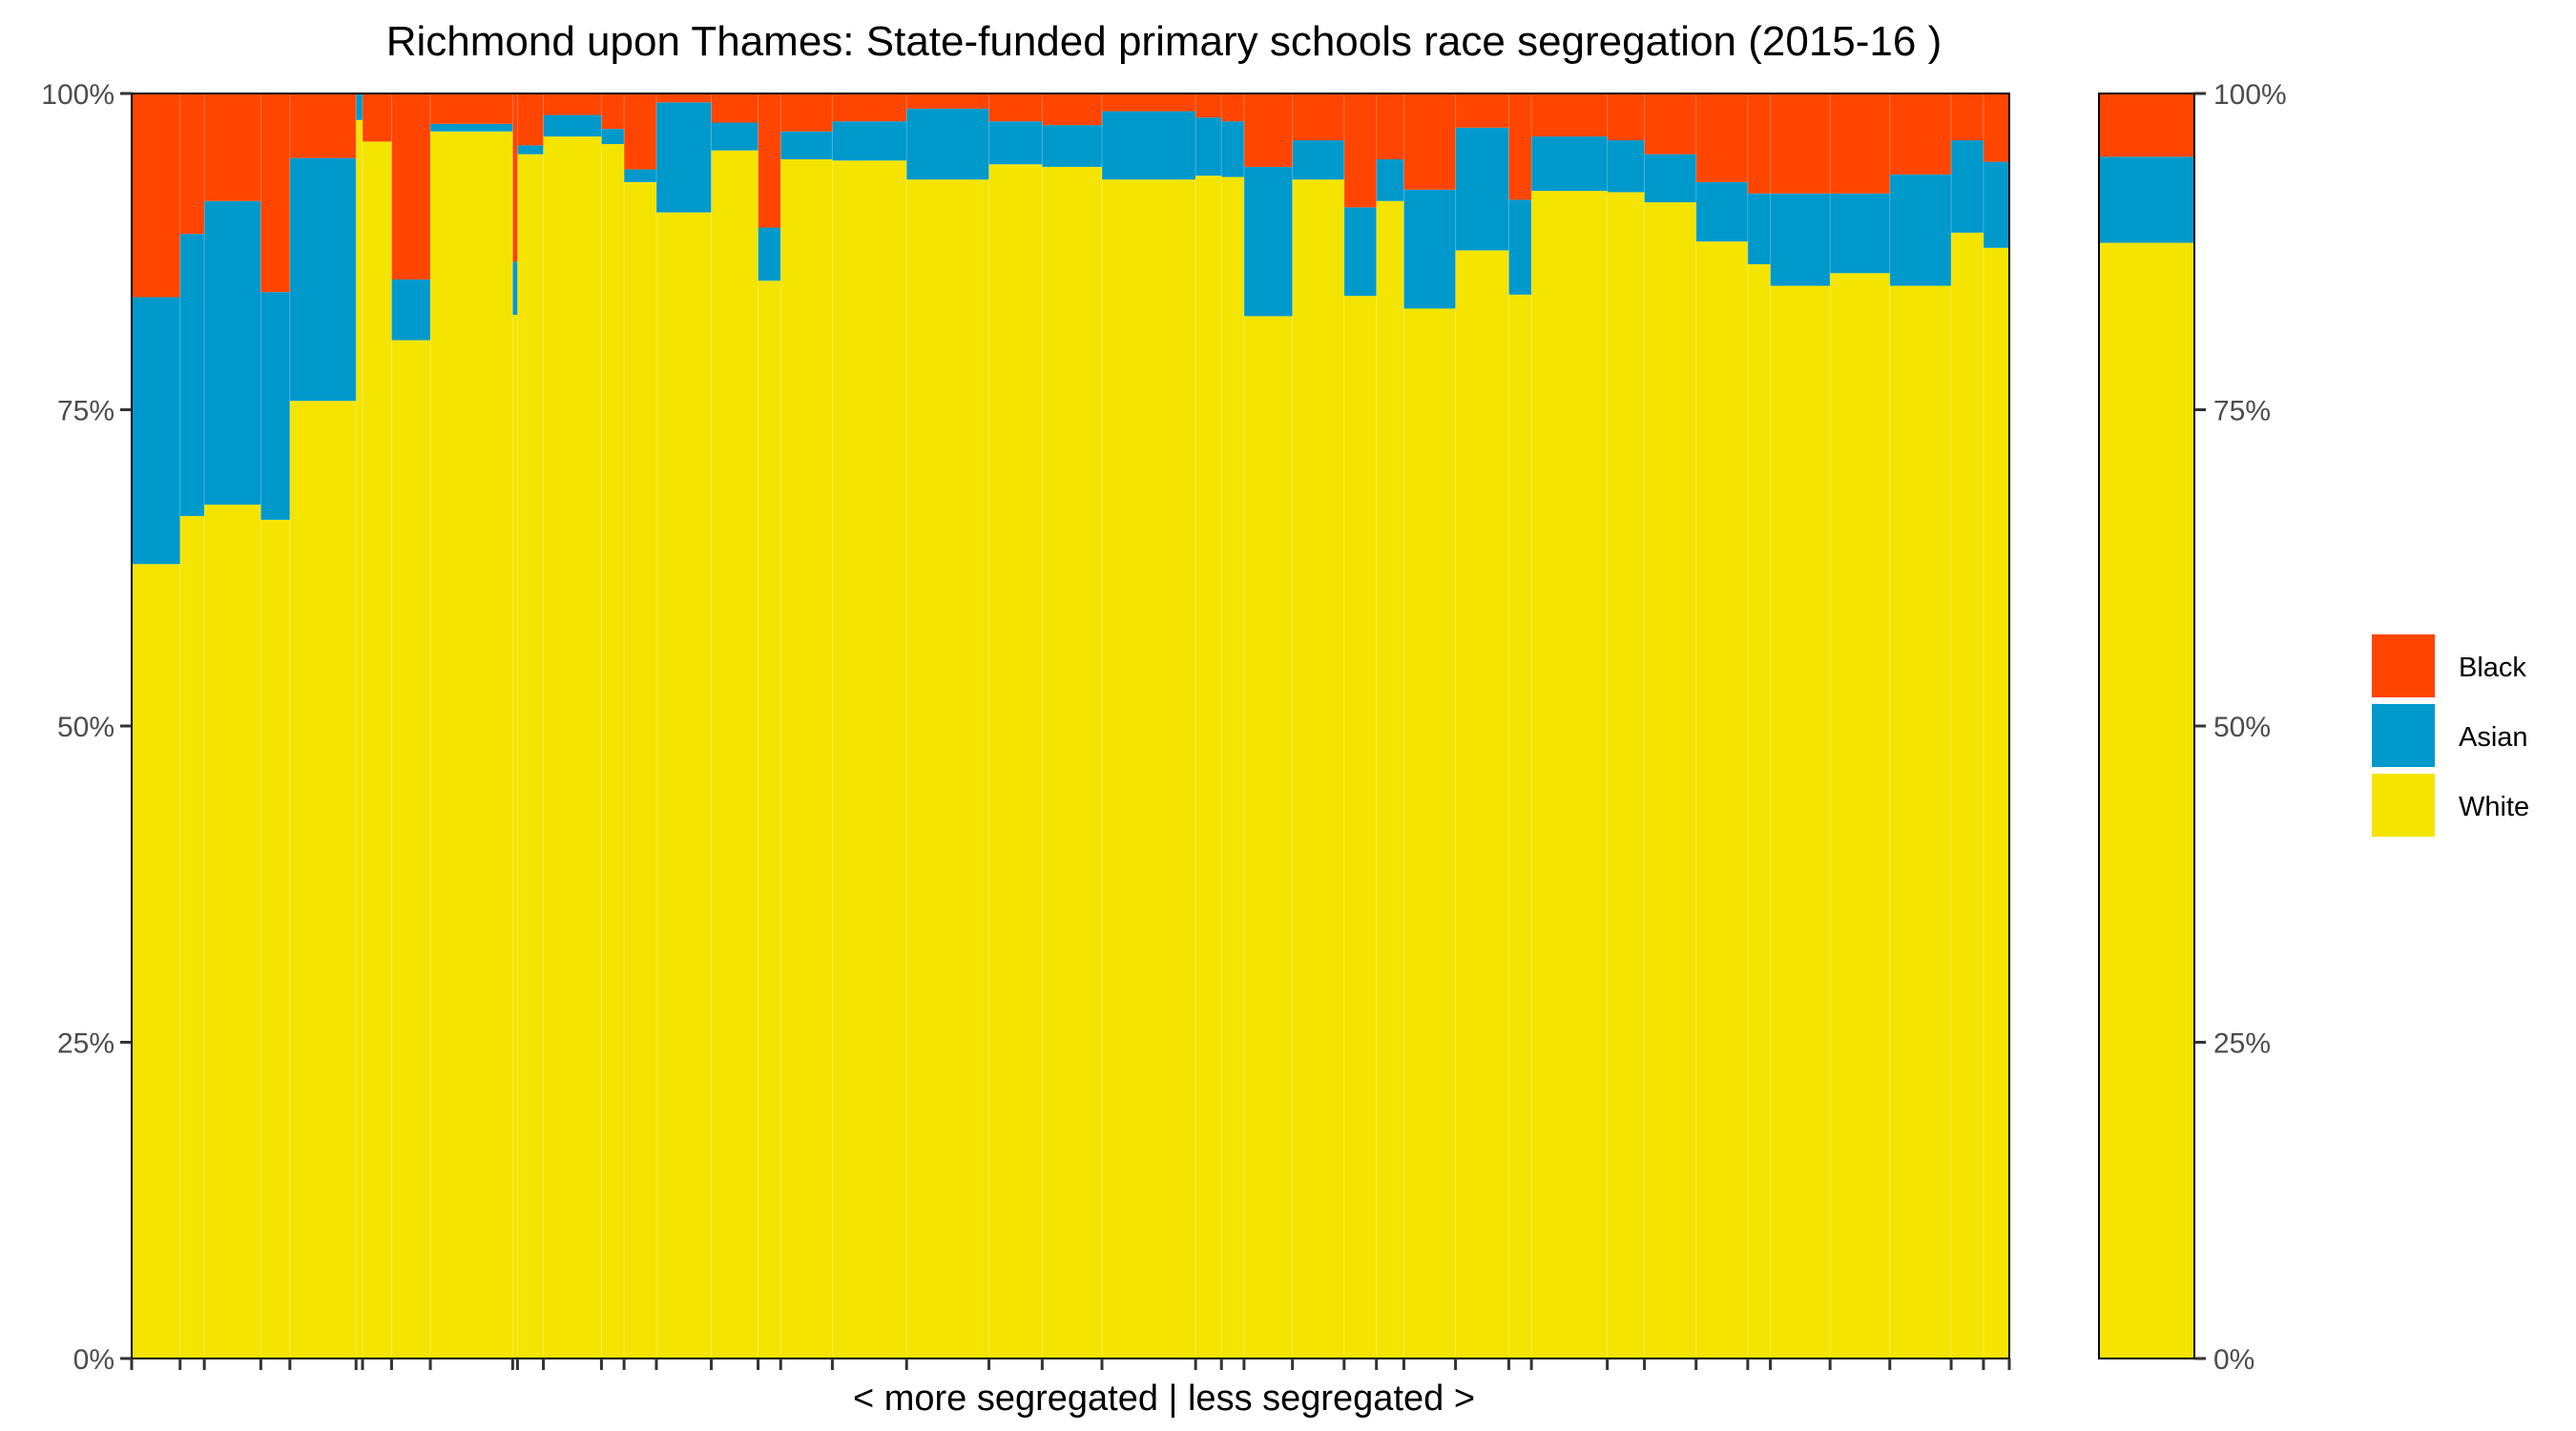 The height and width of the screenshot is (1431, 2576). I want to click on y-tick-label: 100%, so click(77, 95).